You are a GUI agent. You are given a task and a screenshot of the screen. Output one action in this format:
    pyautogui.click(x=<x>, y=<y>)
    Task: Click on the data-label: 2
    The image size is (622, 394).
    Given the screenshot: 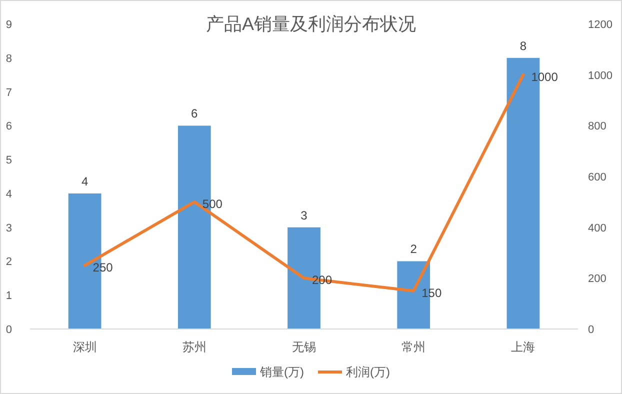 What is the action you would take?
    pyautogui.click(x=414, y=249)
    